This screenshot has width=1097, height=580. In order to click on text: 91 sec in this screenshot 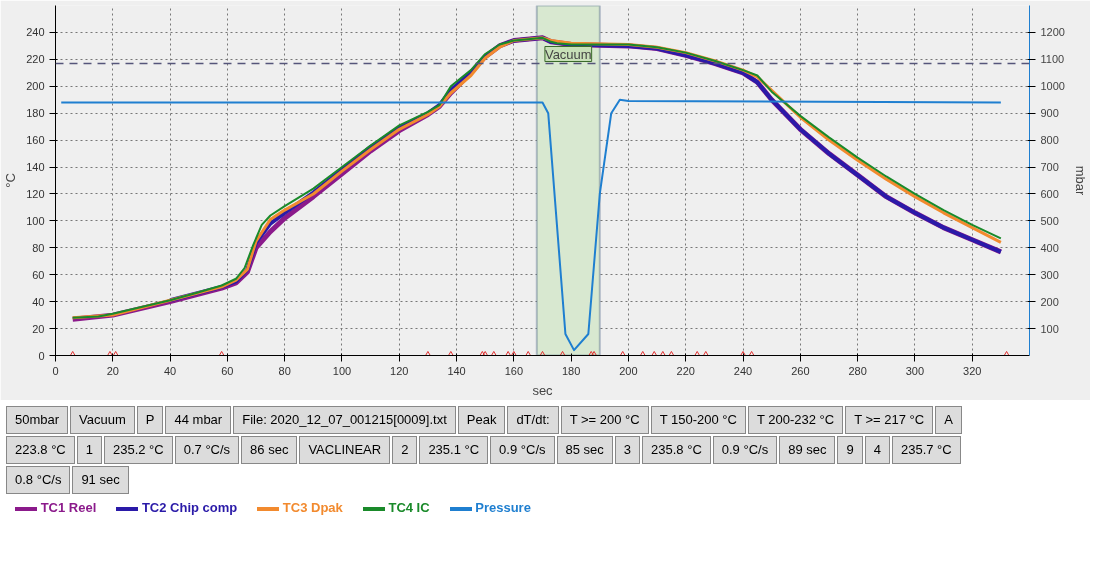, I will do `click(100, 480)`.